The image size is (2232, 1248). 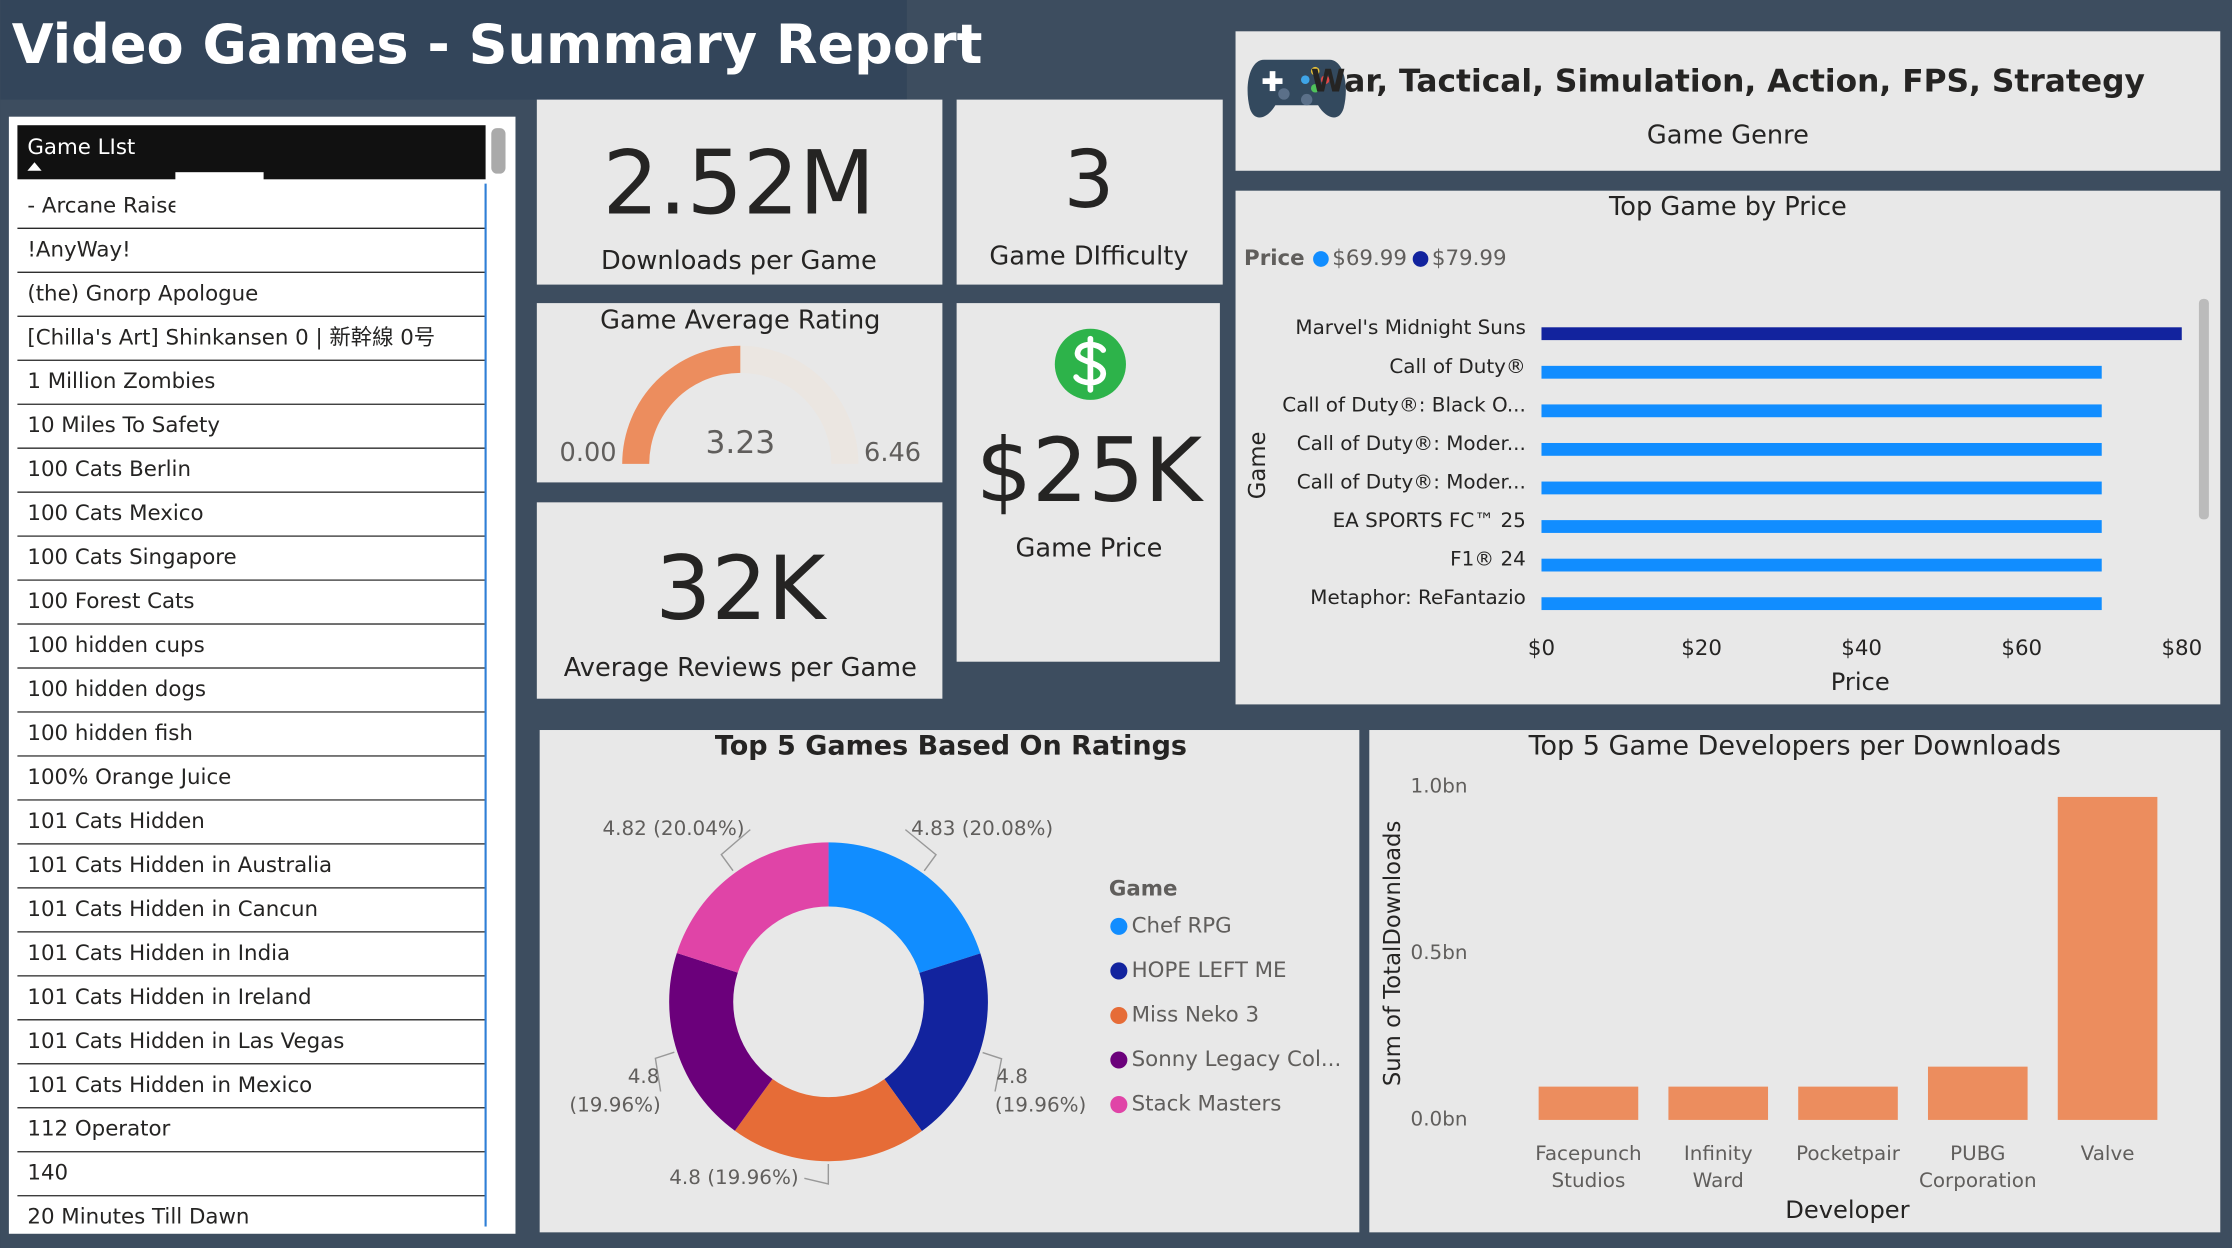 I want to click on list-item: 112 Operator, so click(x=98, y=1129).